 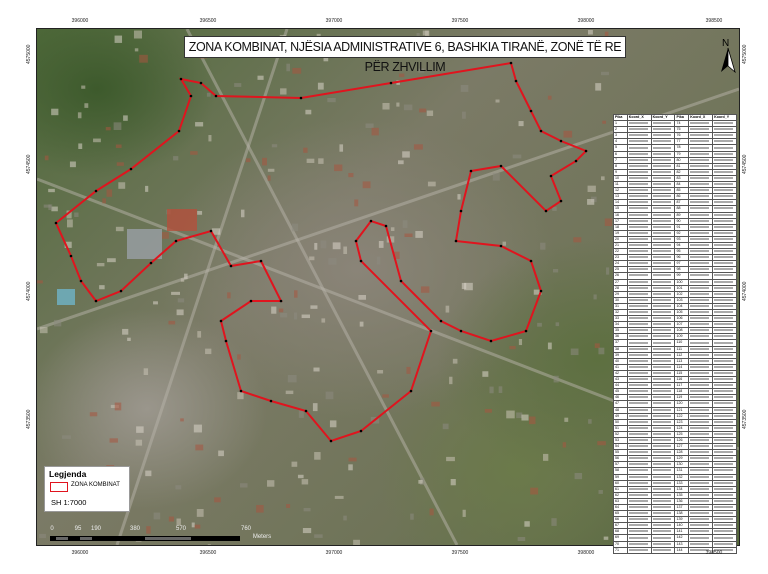 I want to click on legend-title: Legjenda, so click(x=68, y=474).